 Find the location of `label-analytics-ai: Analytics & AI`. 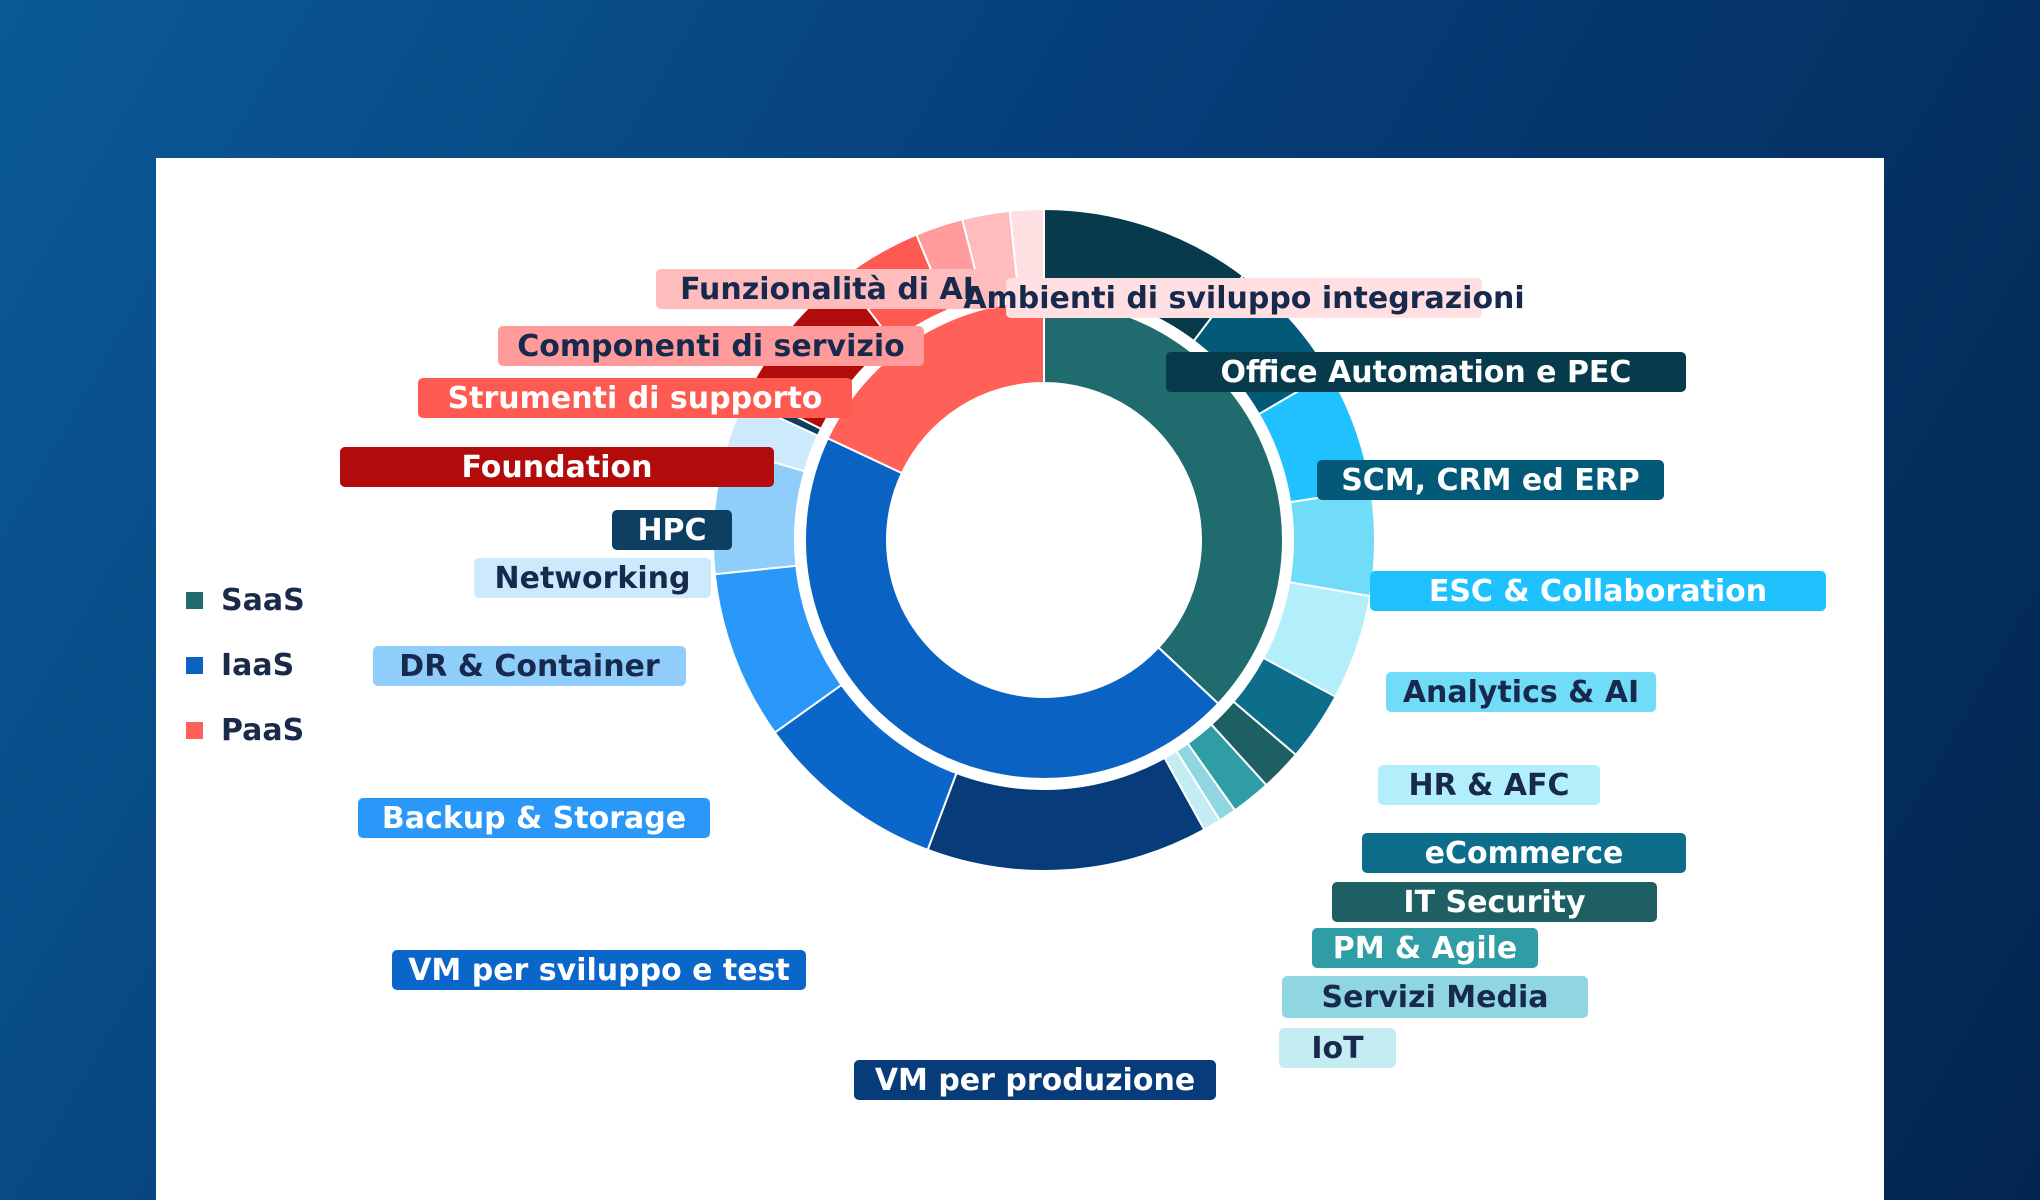

label-analytics-ai: Analytics & AI is located at coordinates (1521, 692).